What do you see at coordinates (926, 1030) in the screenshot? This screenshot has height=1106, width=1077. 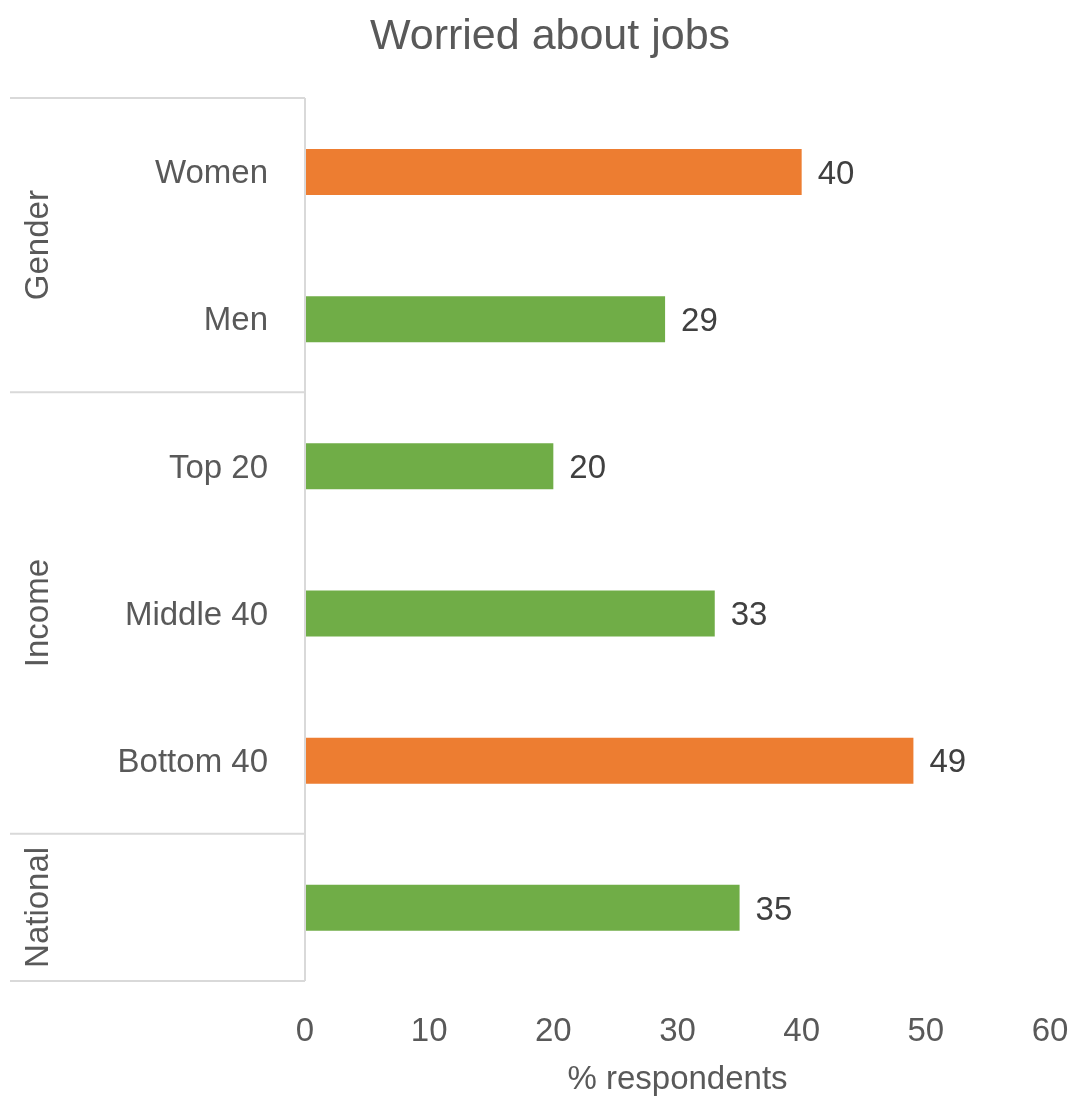 I see `x-tick-label: 50` at bounding box center [926, 1030].